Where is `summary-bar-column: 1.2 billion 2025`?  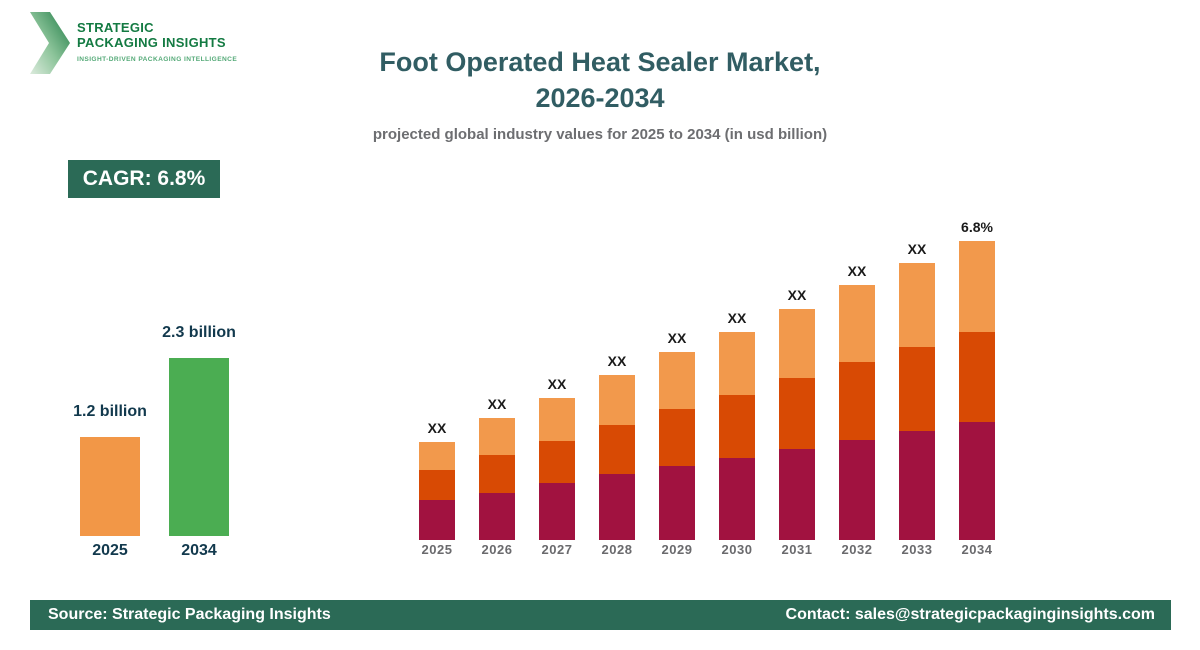 summary-bar-column: 1.2 billion 2025 is located at coordinates (110, 481).